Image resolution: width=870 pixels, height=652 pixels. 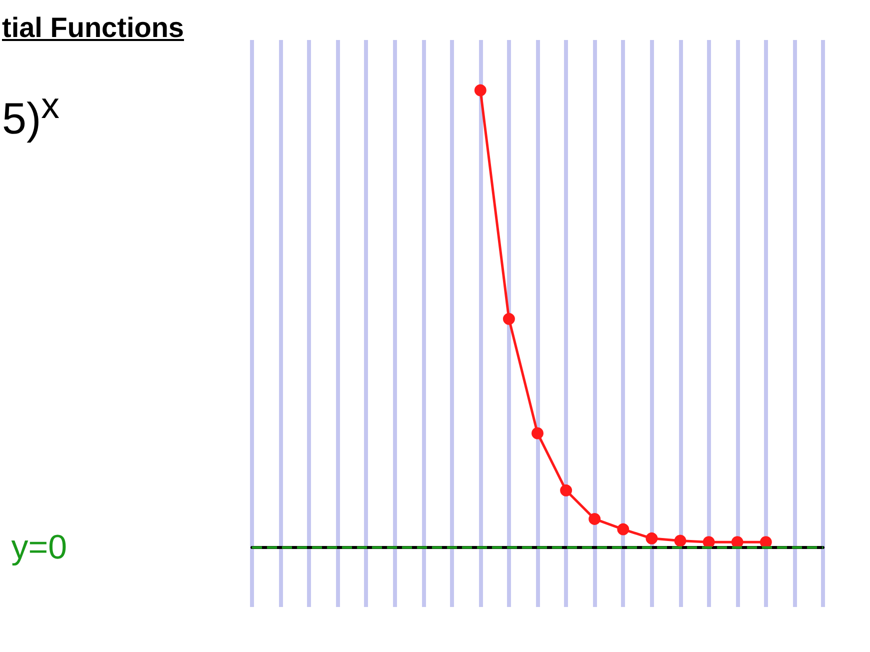 I want to click on ref-line-label: y=0, so click(x=39, y=547).